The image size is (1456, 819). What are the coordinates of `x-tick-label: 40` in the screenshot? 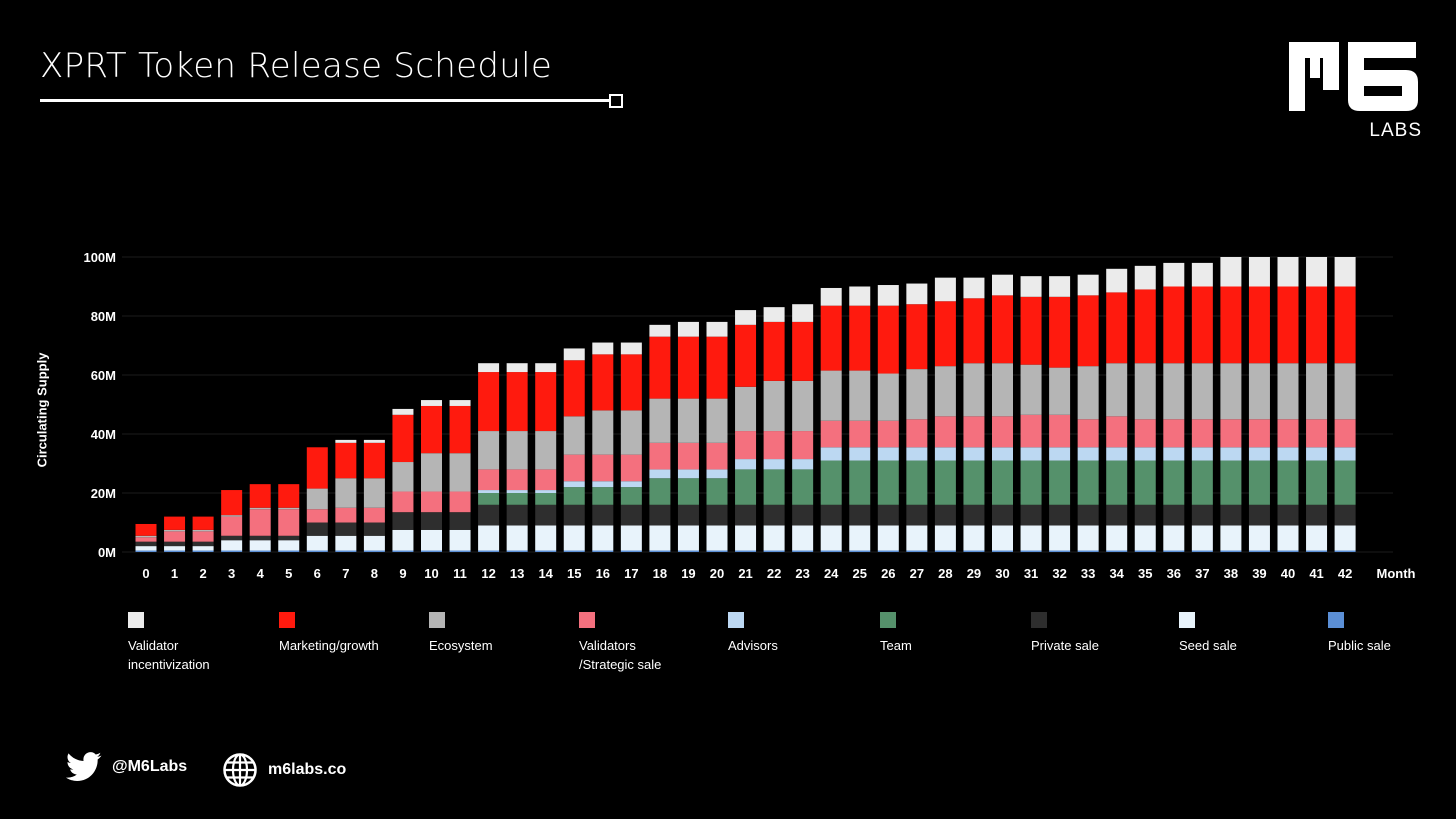 It's located at (1288, 573).